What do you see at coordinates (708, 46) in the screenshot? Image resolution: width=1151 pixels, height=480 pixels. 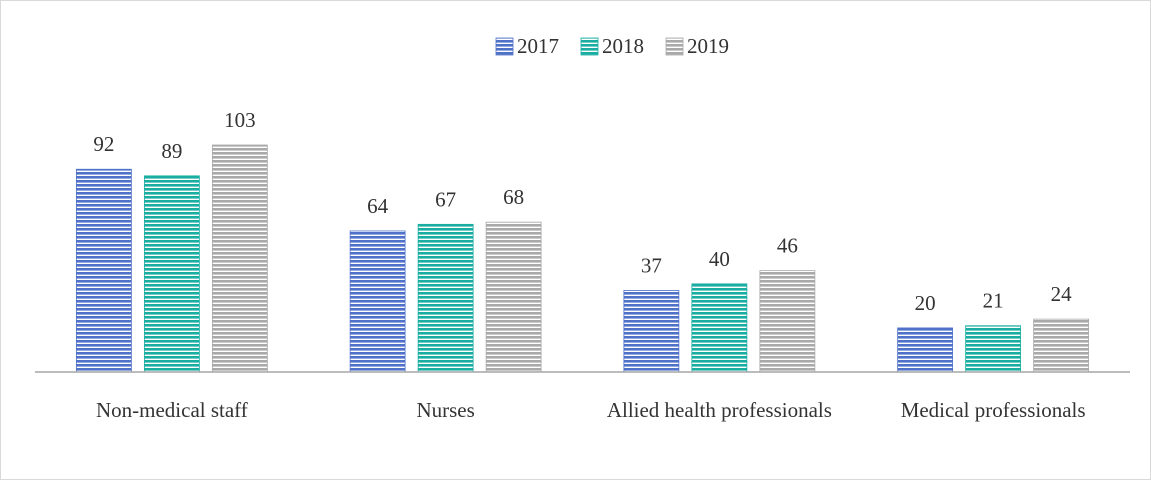 I see `legend-label: 2019` at bounding box center [708, 46].